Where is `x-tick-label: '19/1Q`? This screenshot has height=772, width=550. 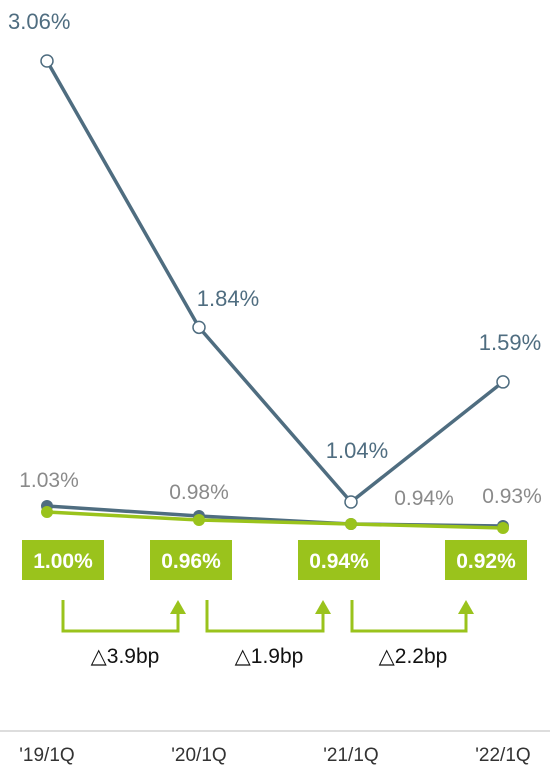 x-tick-label: '19/1Q is located at coordinates (46, 755).